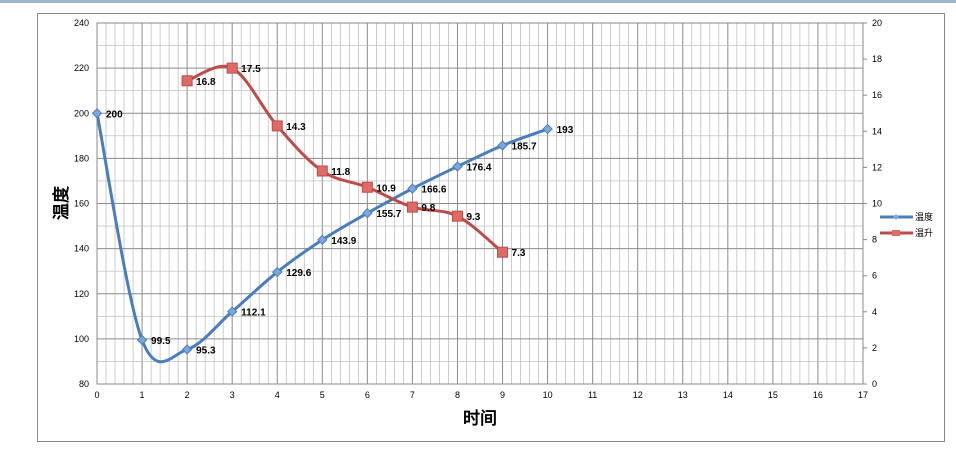 This screenshot has width=956, height=468. I want to click on y-axis-title: 温度, so click(61, 202).